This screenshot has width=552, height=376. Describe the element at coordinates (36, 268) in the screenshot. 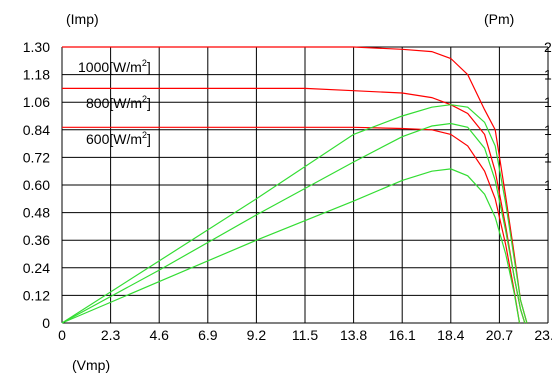

I see `y-tick-label: 0.24` at that location.